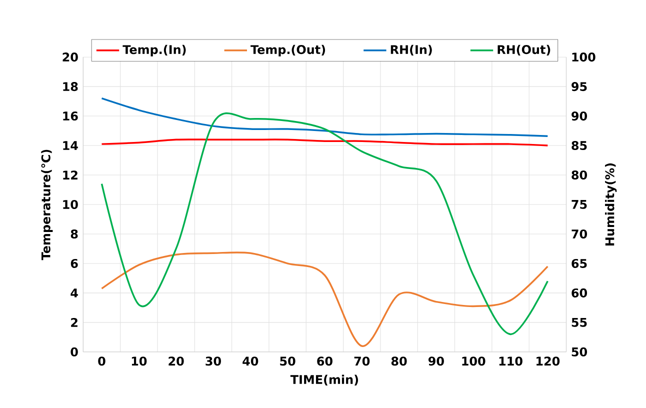  I want to click on x-tick-label: 70, so click(362, 361).